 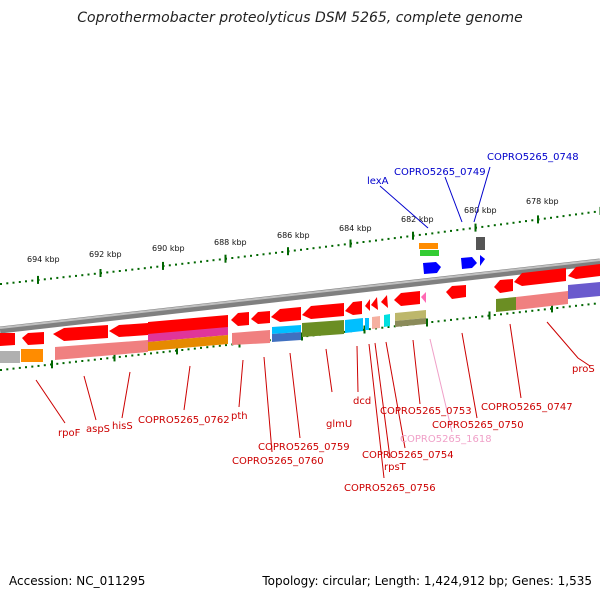 I want to click on leader-rpoF, so click(x=50, y=401).